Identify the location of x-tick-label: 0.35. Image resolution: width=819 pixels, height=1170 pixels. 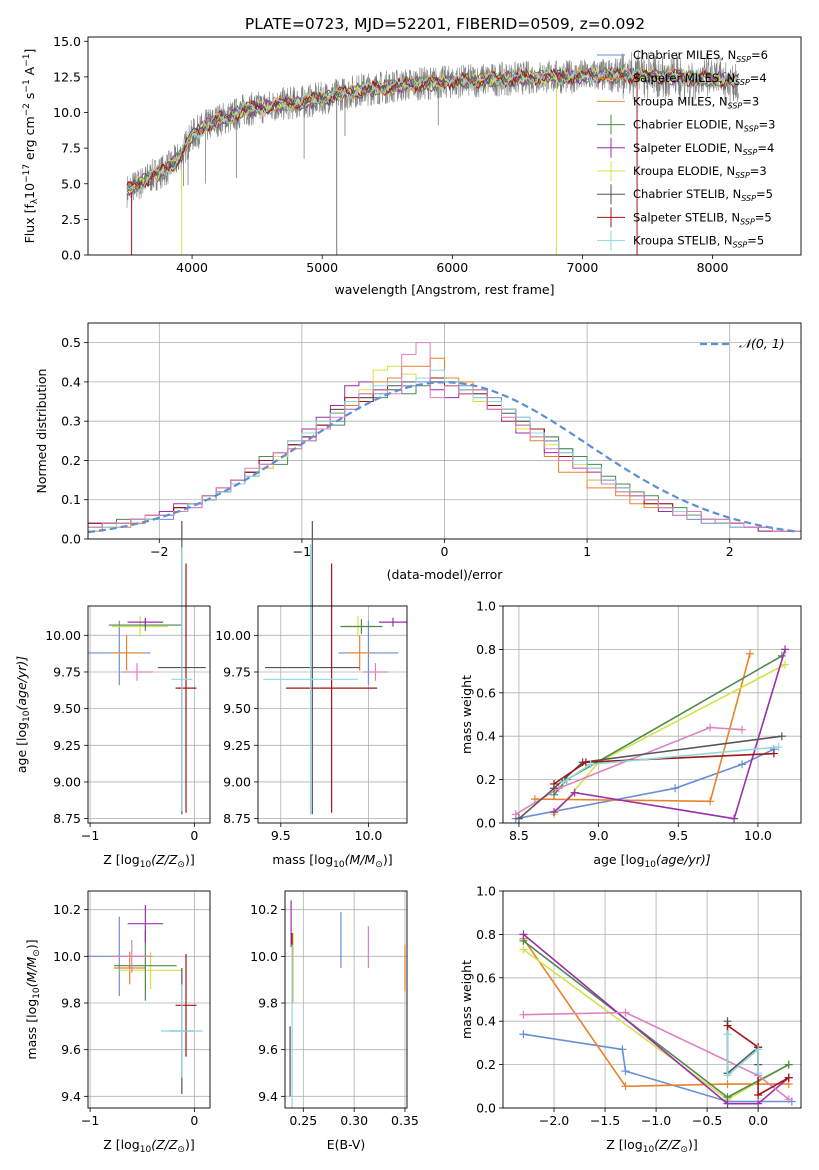
(405, 1120).